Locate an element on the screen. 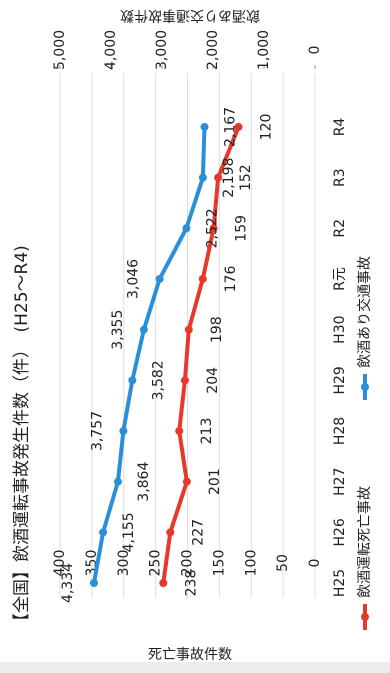  y2-tick-label: 1,000 is located at coordinates (264, 50).